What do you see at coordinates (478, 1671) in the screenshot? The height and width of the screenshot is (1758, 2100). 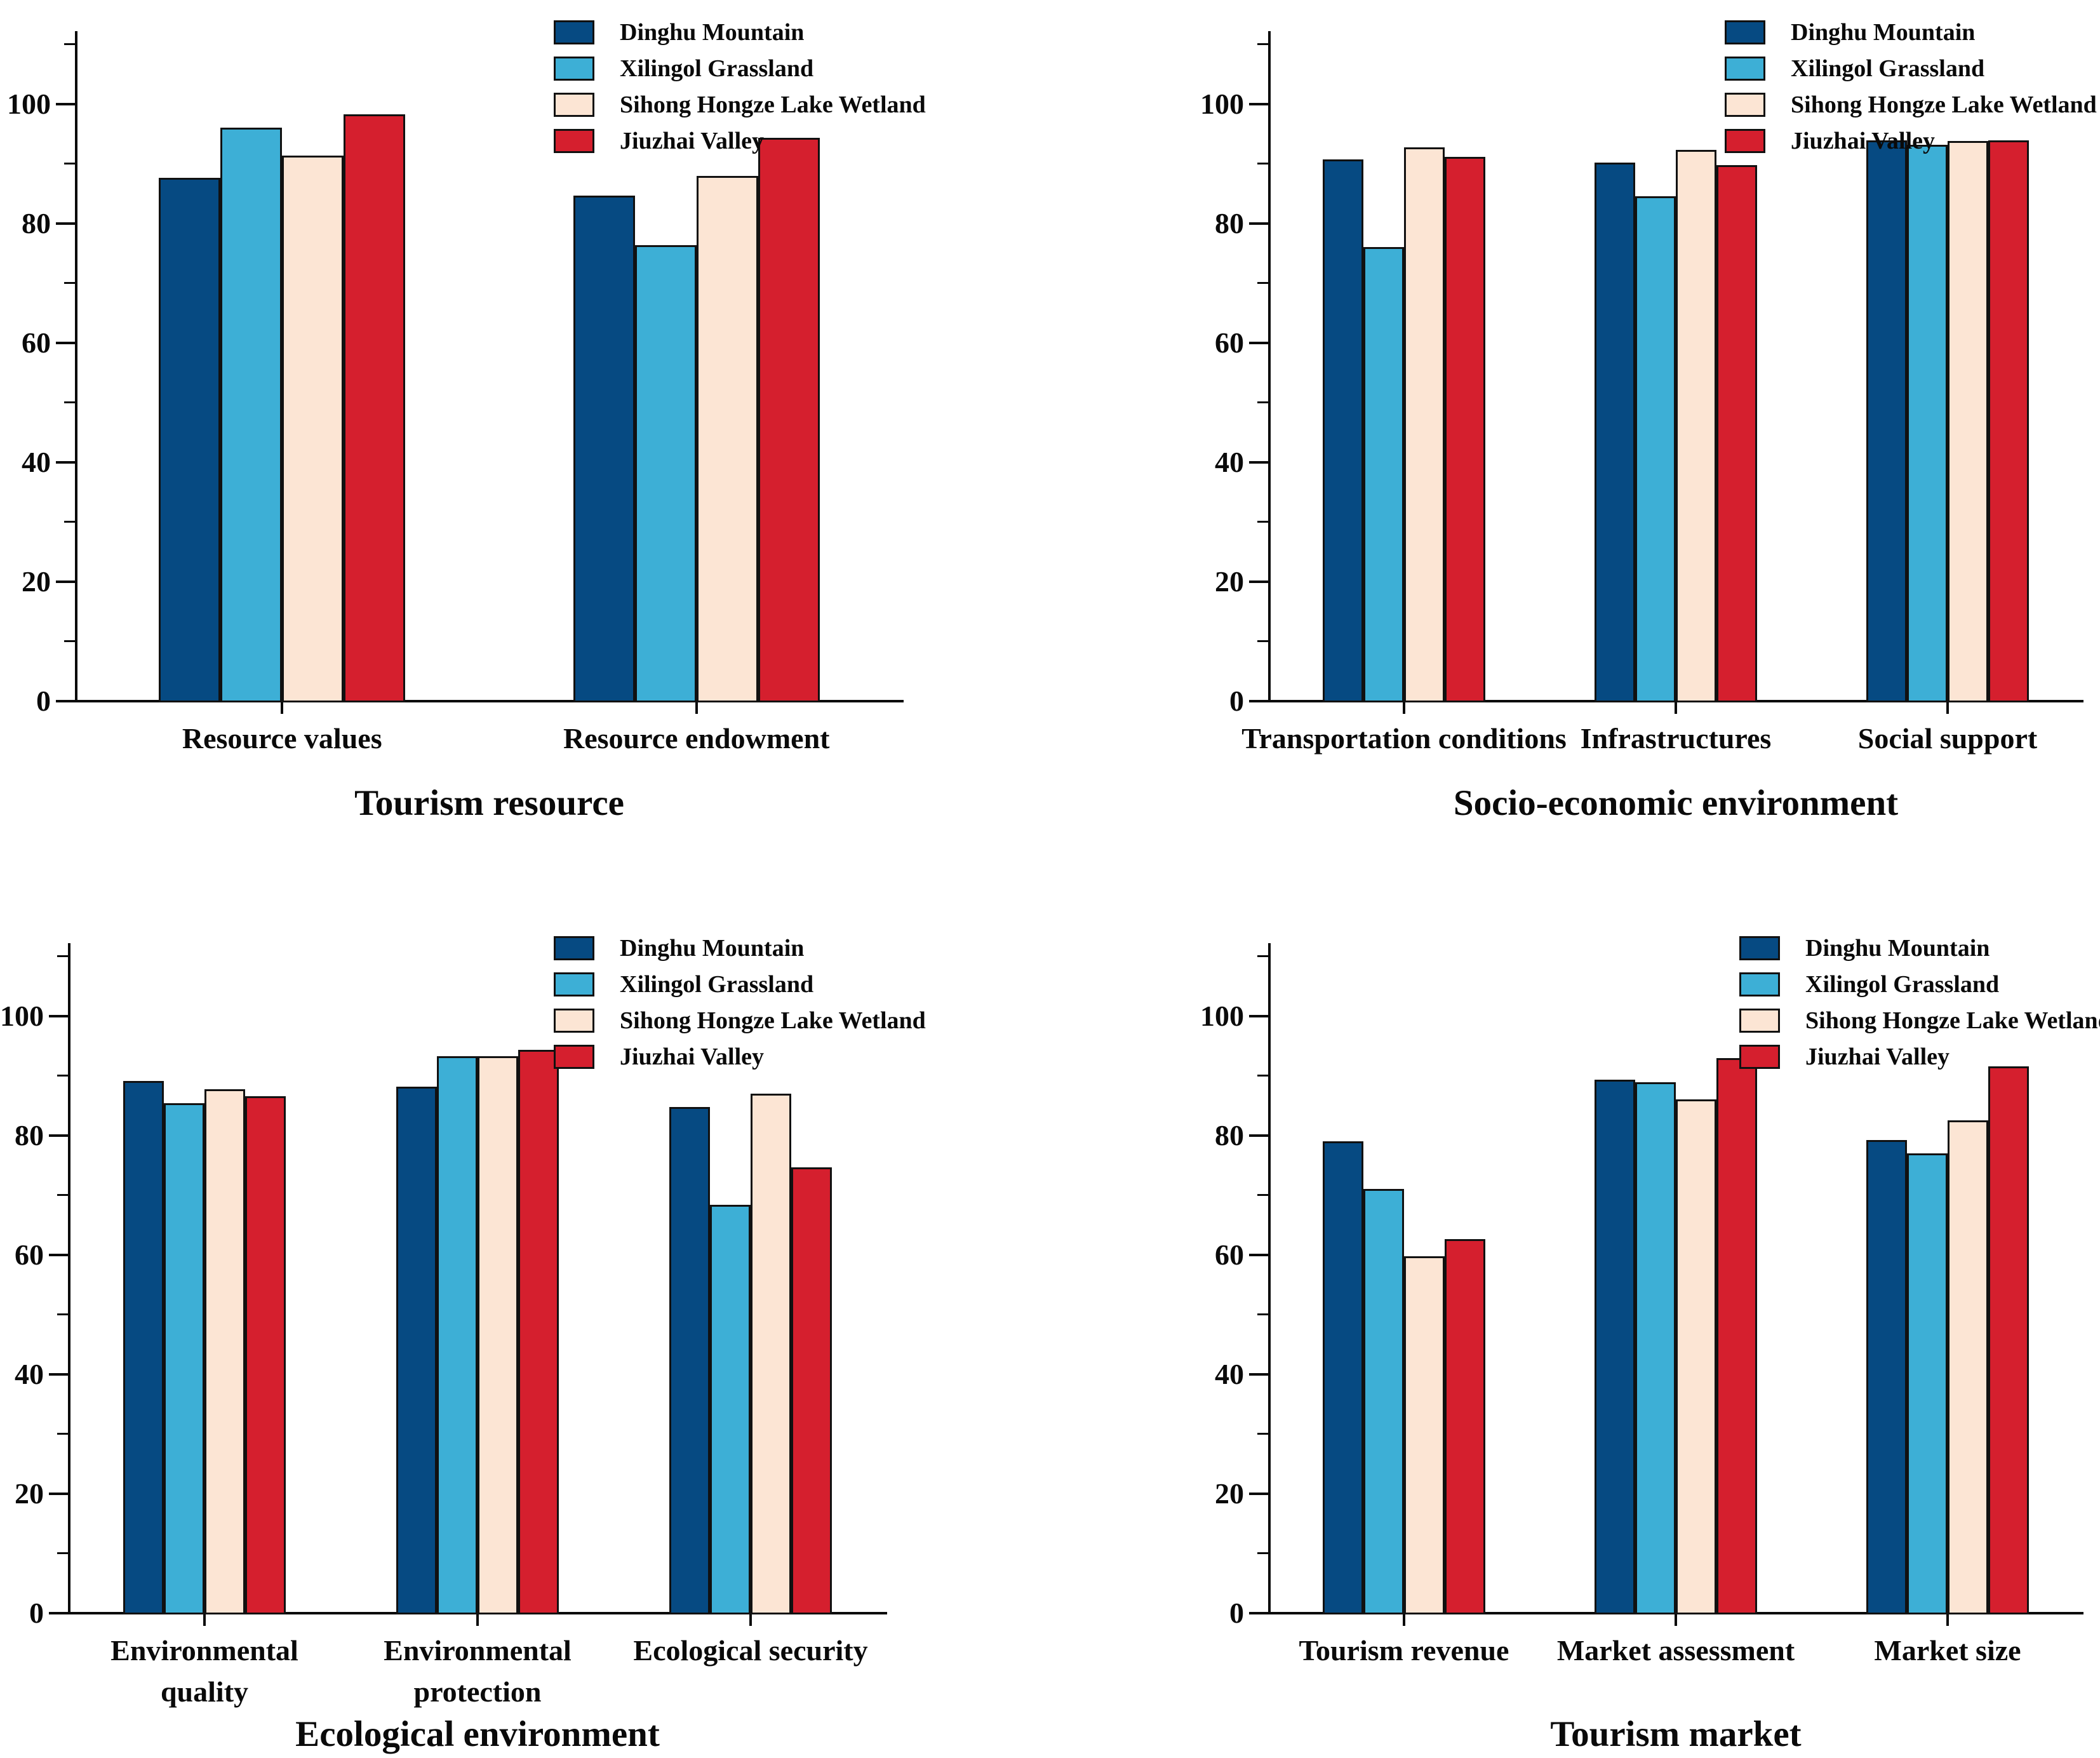 I see `x-category-label-environmental-protection: Environmental protection` at bounding box center [478, 1671].